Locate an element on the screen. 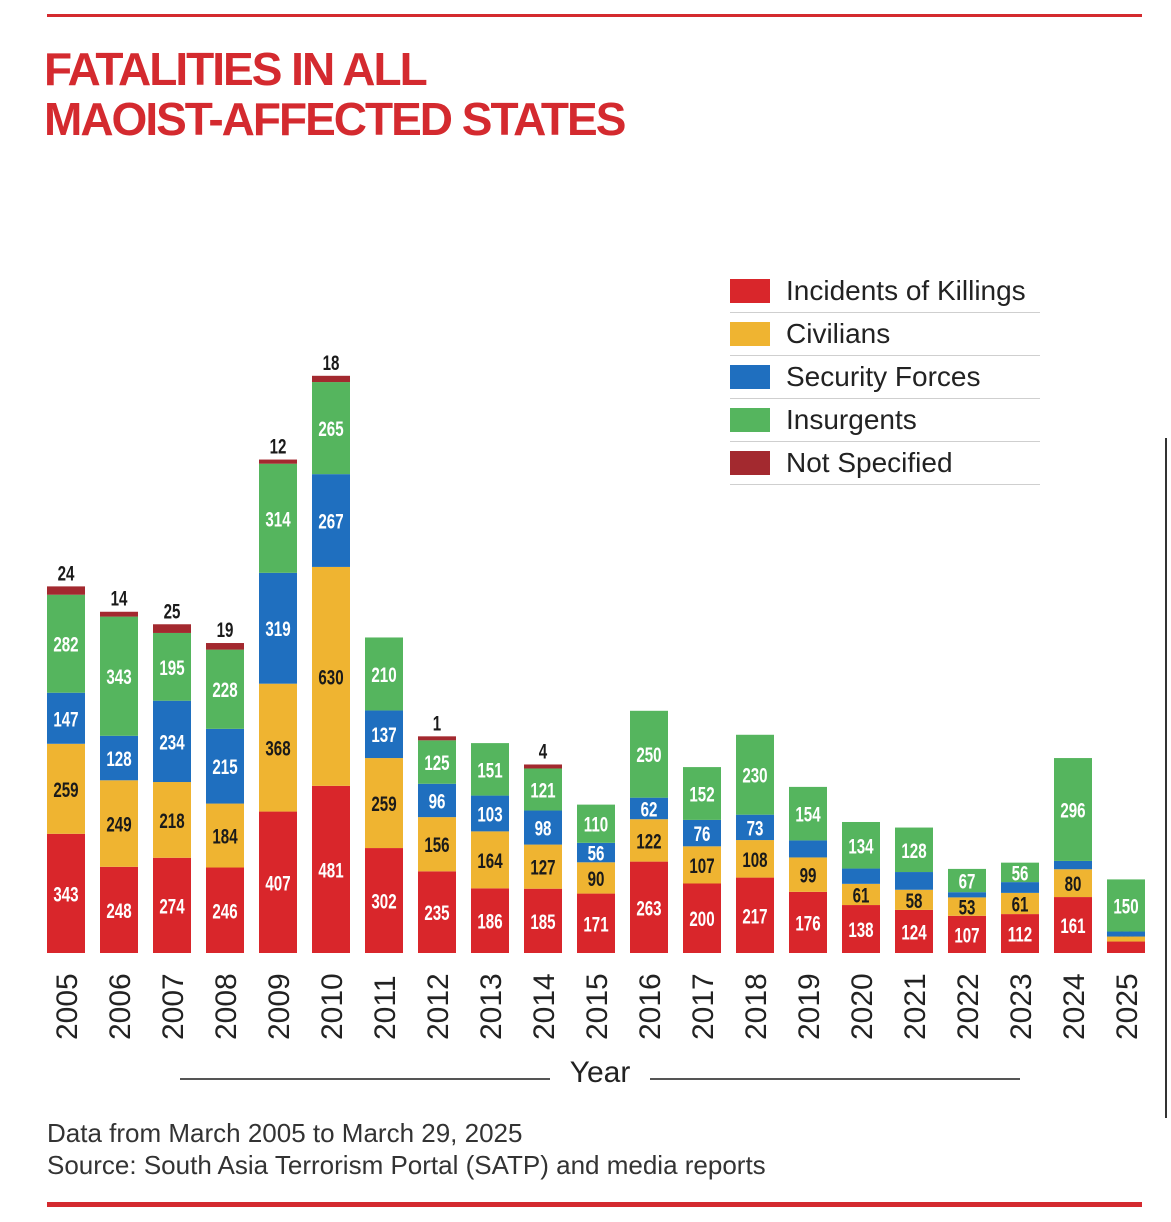 The height and width of the screenshot is (1222, 1171). bar-insurgents-2014 is located at coordinates (543, 789).